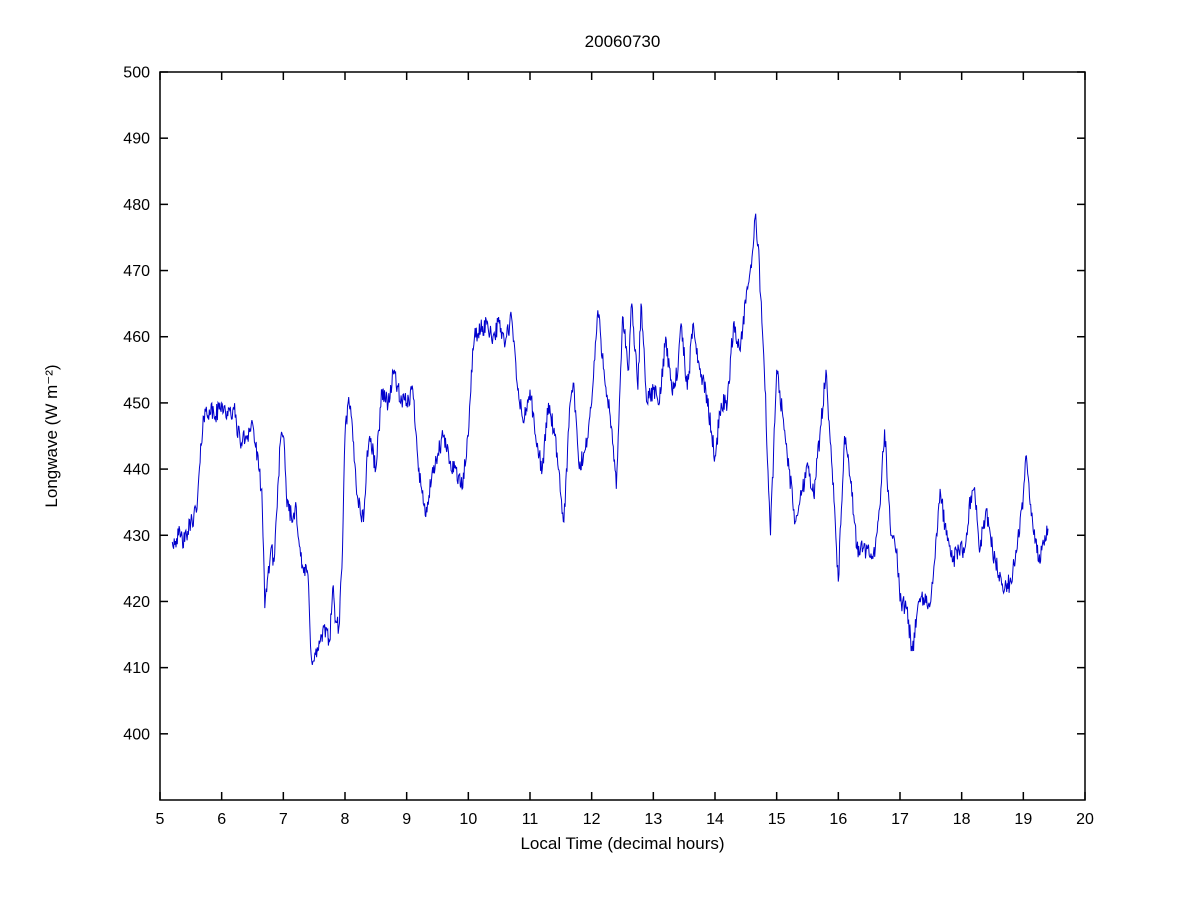 This screenshot has width=1200, height=900. What do you see at coordinates (777, 819) in the screenshot?
I see `x-tick-label: 15` at bounding box center [777, 819].